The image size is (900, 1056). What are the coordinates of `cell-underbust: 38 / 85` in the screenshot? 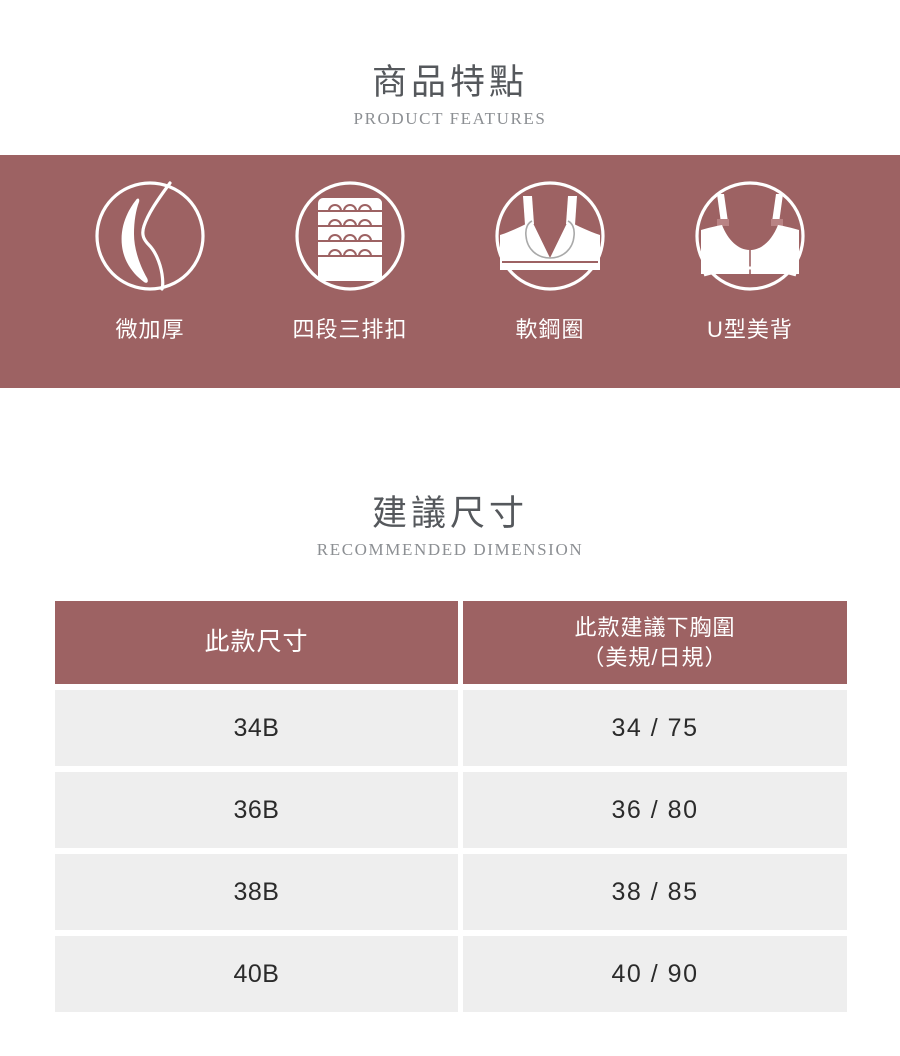 It's located at (655, 892).